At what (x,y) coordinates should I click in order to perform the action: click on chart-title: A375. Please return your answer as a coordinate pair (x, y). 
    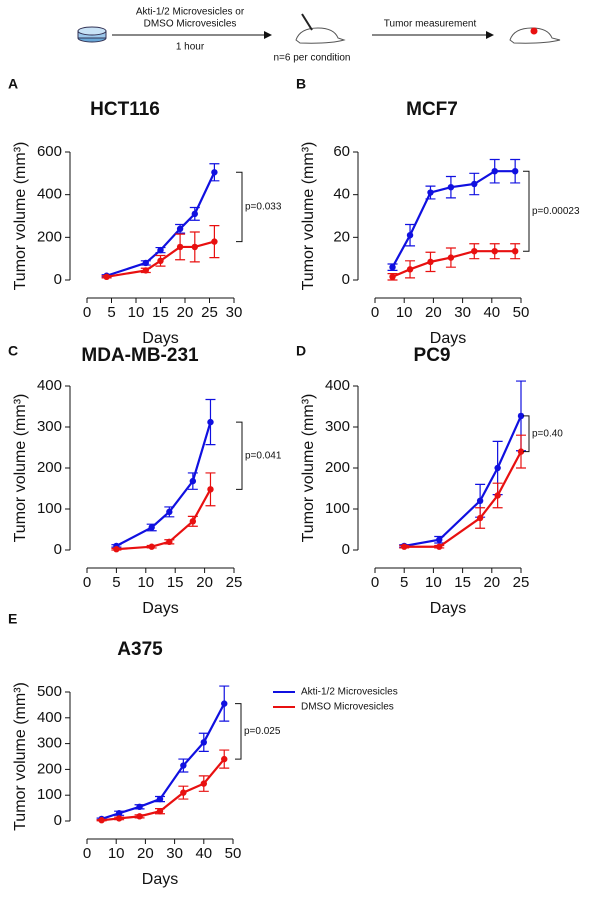
    Looking at the image, I should click on (140, 649).